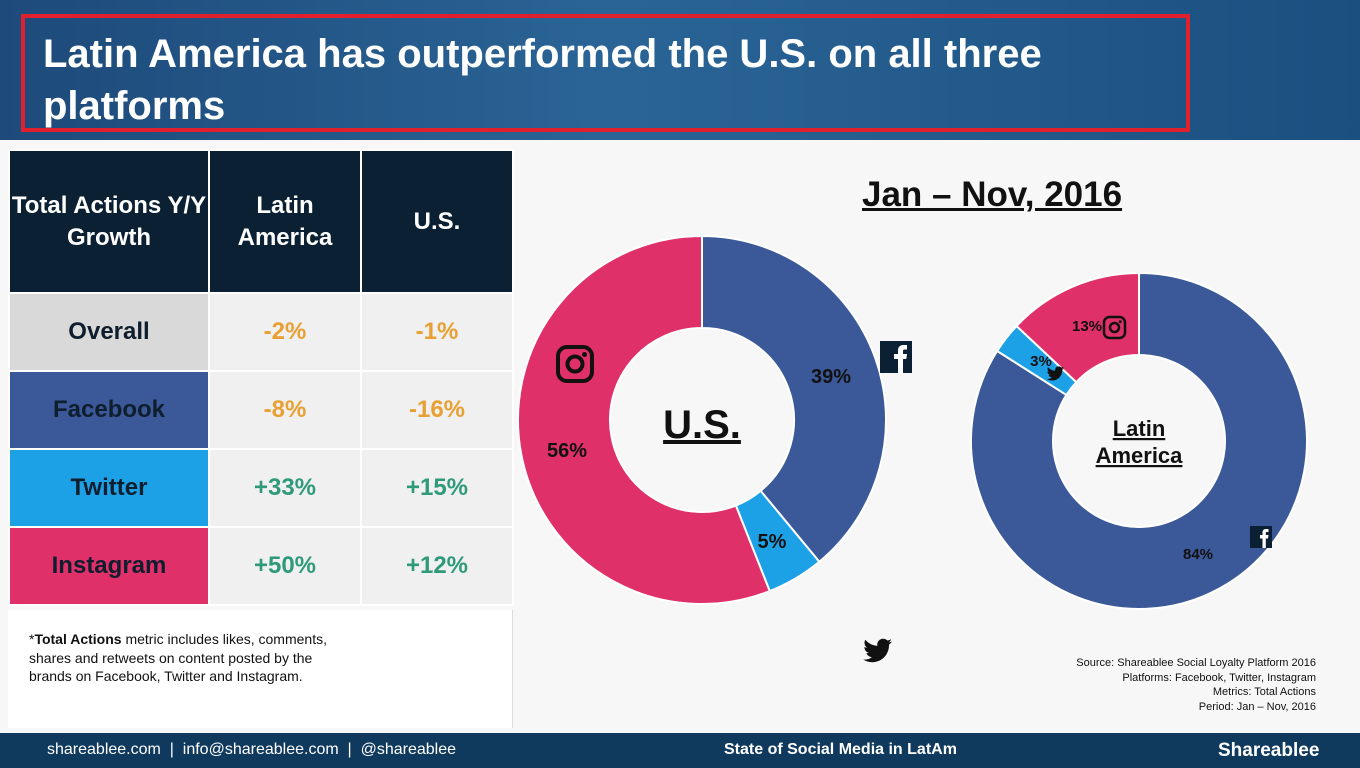  What do you see at coordinates (1264, 692) in the screenshot?
I see `metrics-line: Metrics: Total Actions` at bounding box center [1264, 692].